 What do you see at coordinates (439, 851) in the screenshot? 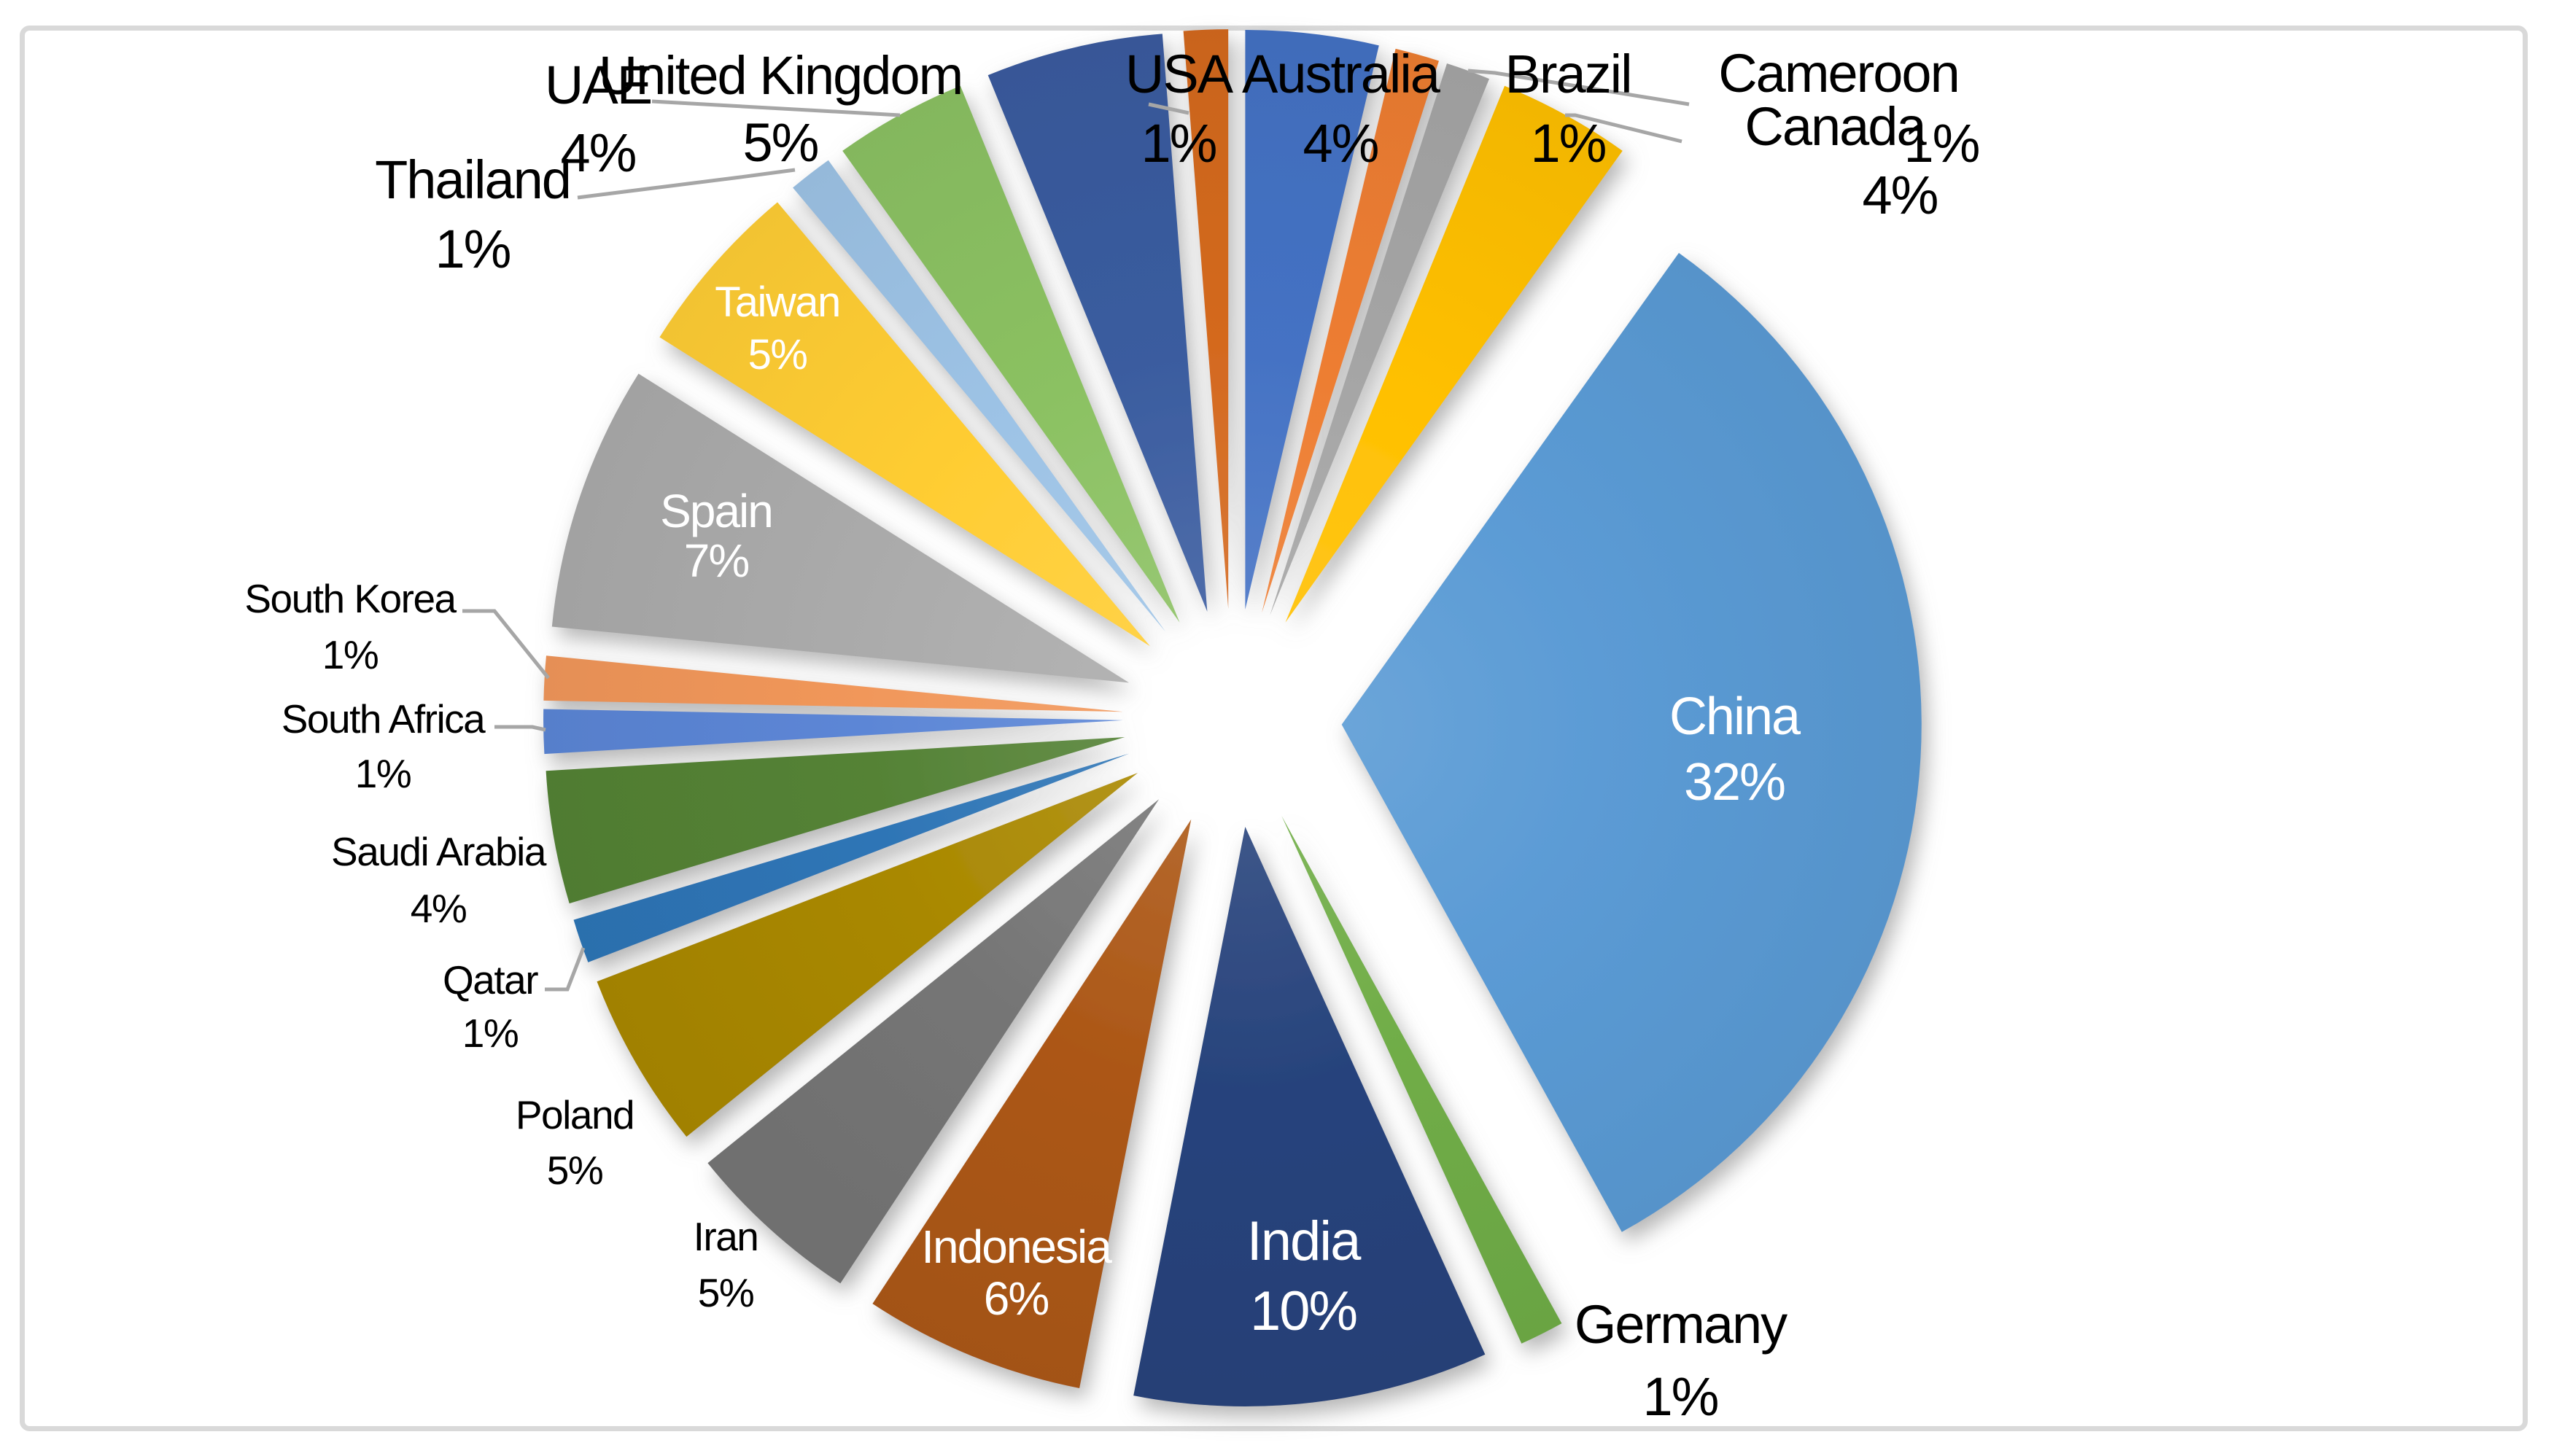
I see `svg-text: Saudi Arabia` at bounding box center [439, 851].